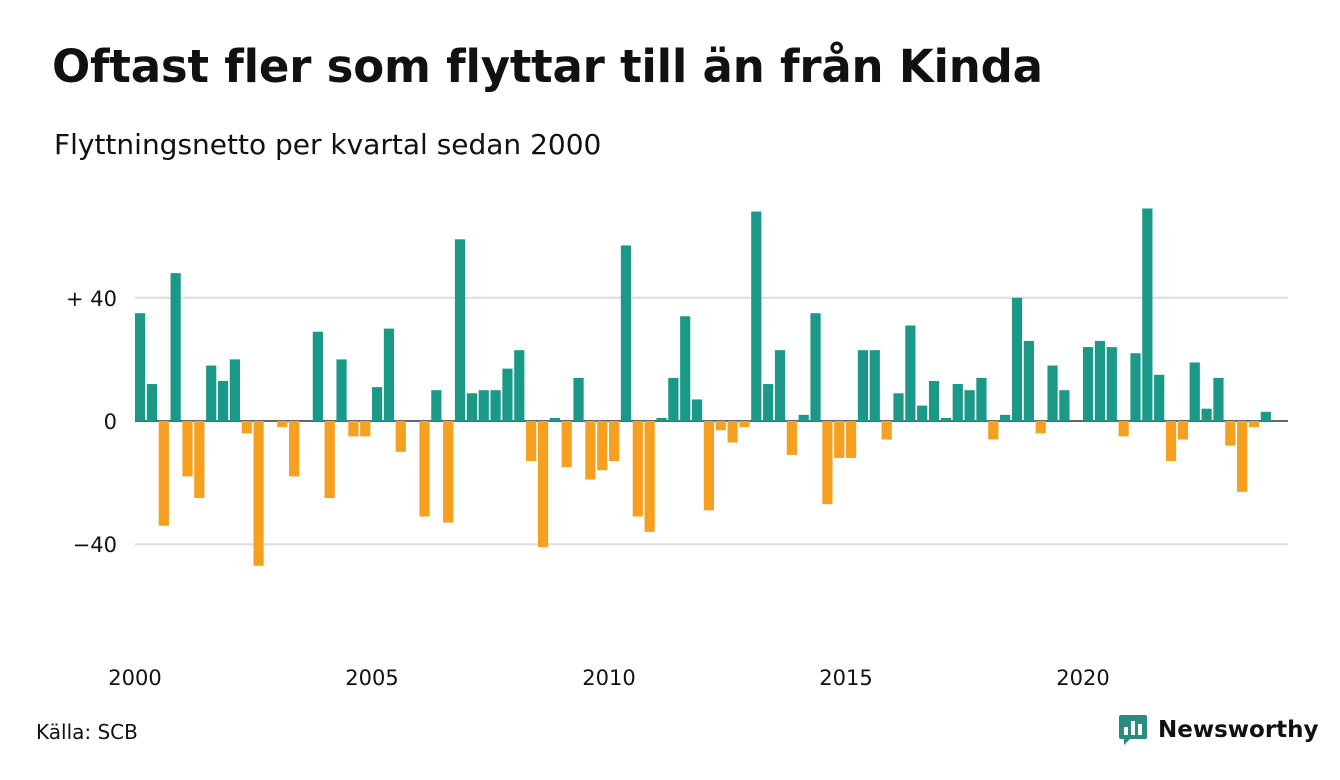 The image size is (1340, 780). What do you see at coordinates (371, 678) in the screenshot?
I see `x-tick-label: 2005` at bounding box center [371, 678].